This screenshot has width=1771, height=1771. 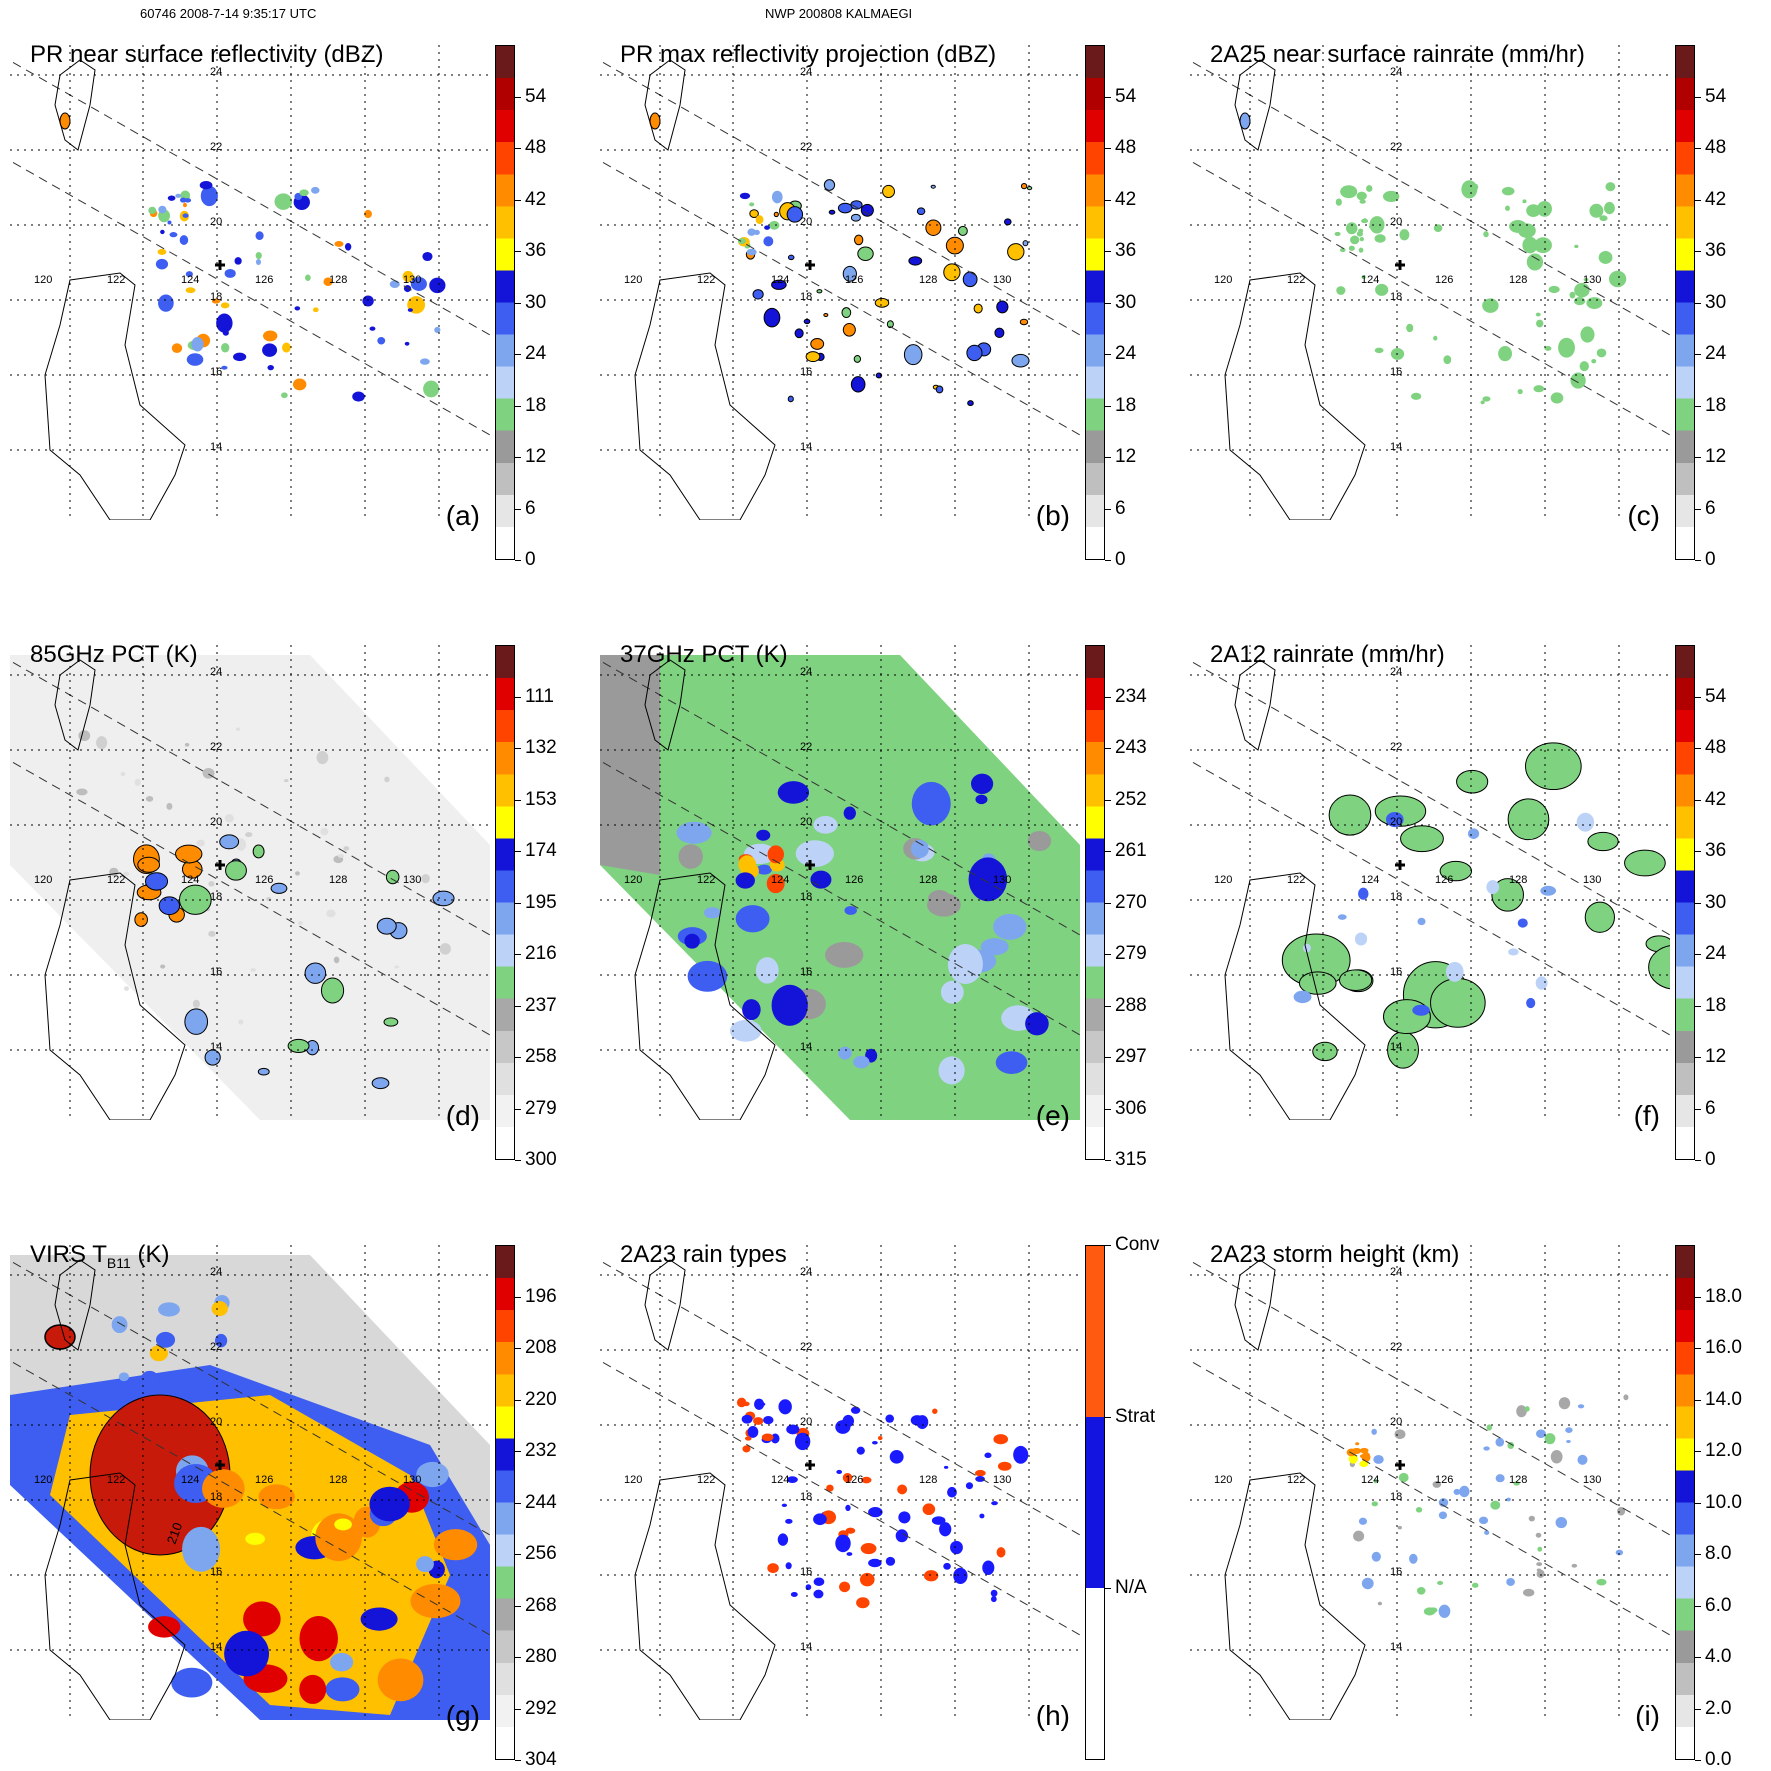 What do you see at coordinates (1716, 696) in the screenshot?
I see `colorbar-tick-label: 54` at bounding box center [1716, 696].